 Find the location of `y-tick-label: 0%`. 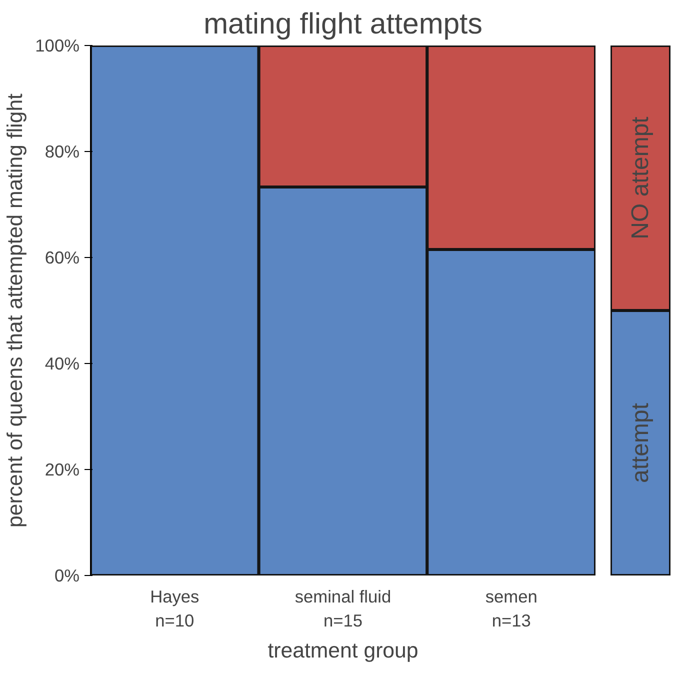

y-tick-label: 0% is located at coordinates (67, 576).